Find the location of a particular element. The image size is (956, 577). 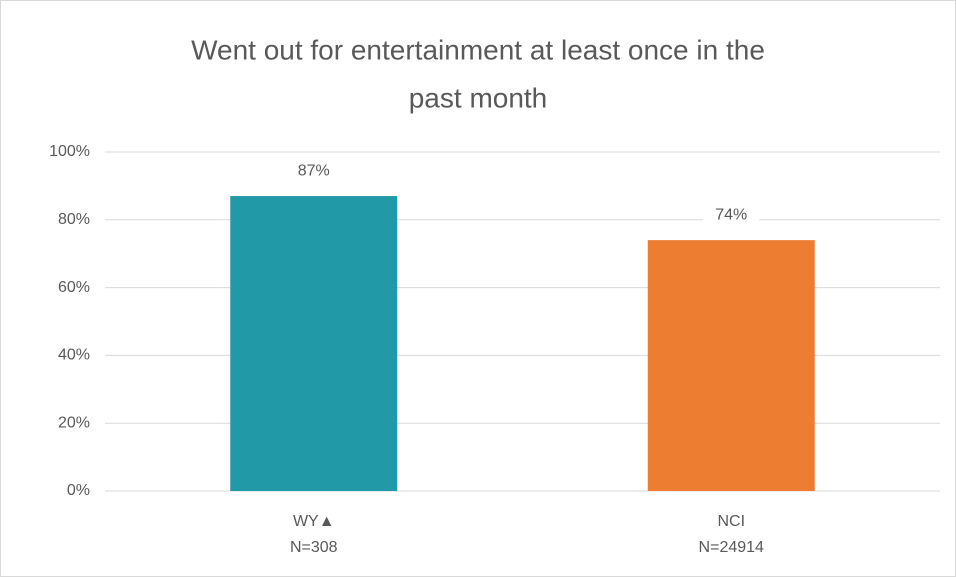

x-tick-label: WY▲ is located at coordinates (314, 521).